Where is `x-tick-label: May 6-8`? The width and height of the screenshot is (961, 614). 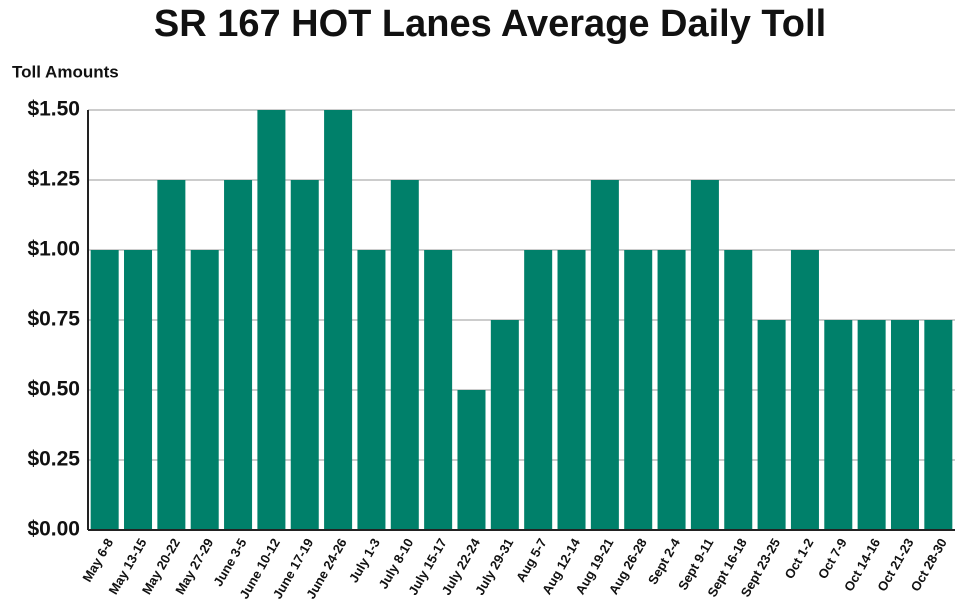
x-tick-label: May 6-8 is located at coordinates (97, 560).